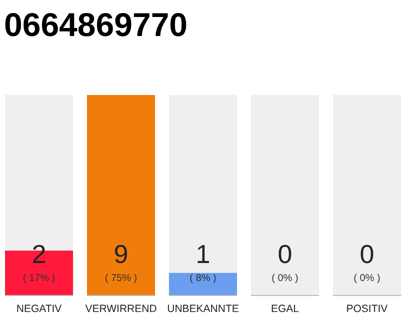 Image resolution: width=410 pixels, height=320 pixels. I want to click on annotation: ( 17% ), so click(39, 278).